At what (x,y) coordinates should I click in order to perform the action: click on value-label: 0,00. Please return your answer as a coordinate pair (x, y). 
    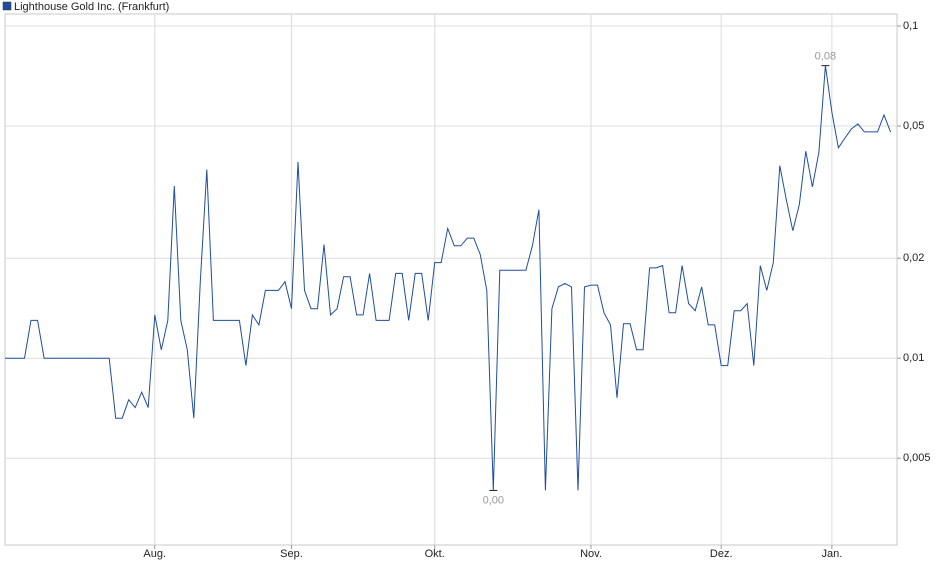
    Looking at the image, I should click on (493, 500).